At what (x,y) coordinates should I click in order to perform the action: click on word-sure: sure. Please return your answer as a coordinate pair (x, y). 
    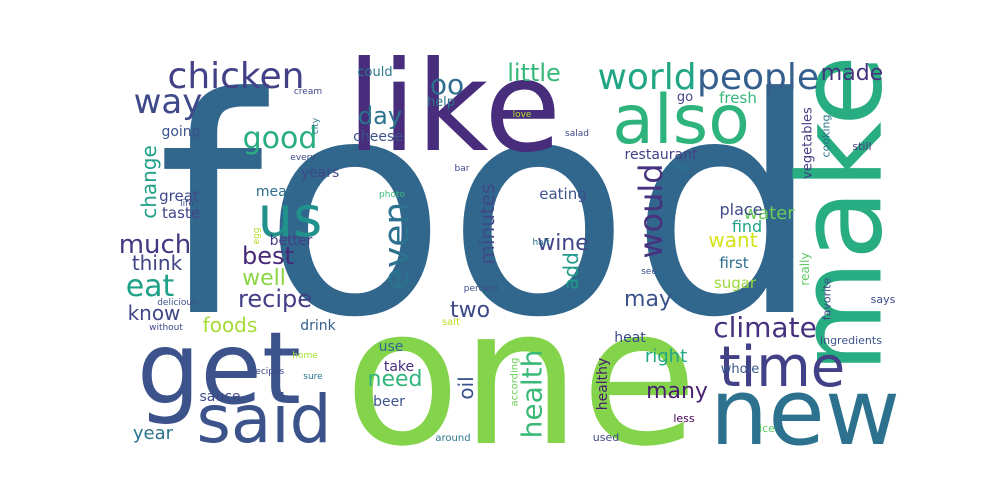
    Looking at the image, I should click on (313, 377).